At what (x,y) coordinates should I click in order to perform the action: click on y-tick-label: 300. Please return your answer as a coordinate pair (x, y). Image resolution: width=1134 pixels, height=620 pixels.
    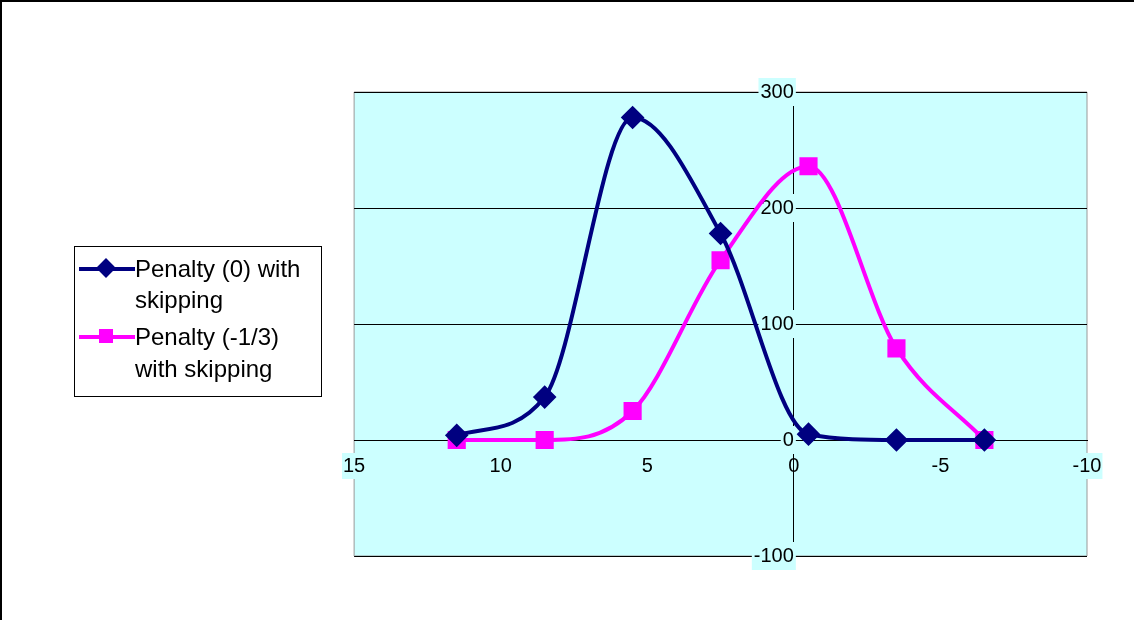
    Looking at the image, I should click on (777, 90).